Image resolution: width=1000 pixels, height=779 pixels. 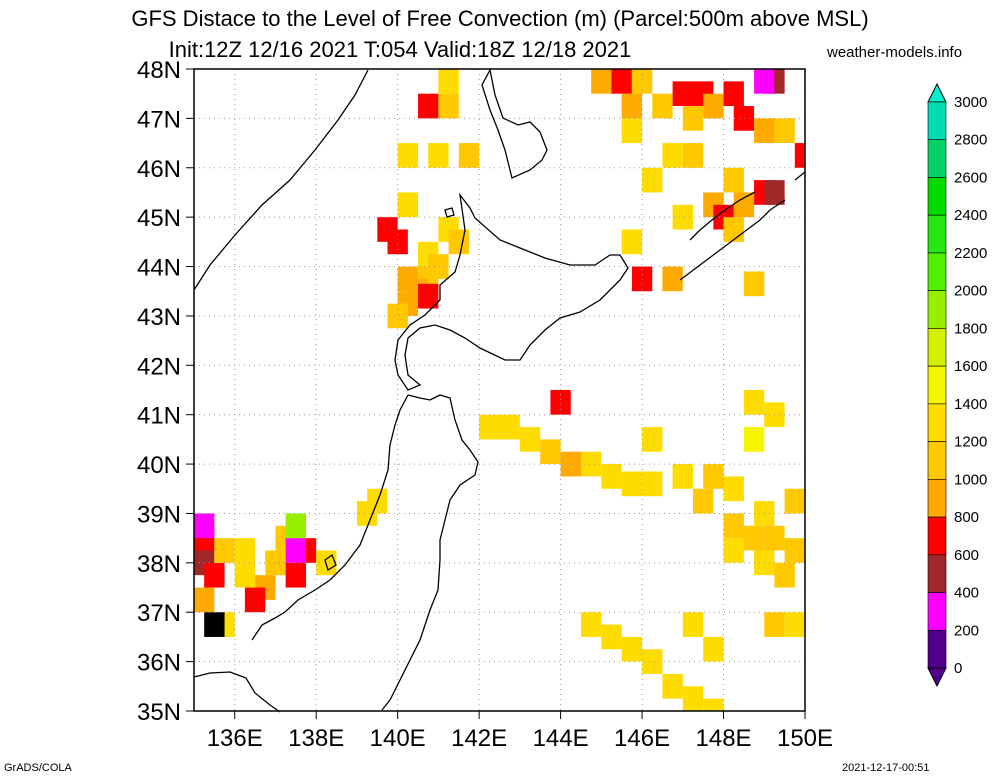 I want to click on lon-tick-label: 138E, so click(x=316, y=738).